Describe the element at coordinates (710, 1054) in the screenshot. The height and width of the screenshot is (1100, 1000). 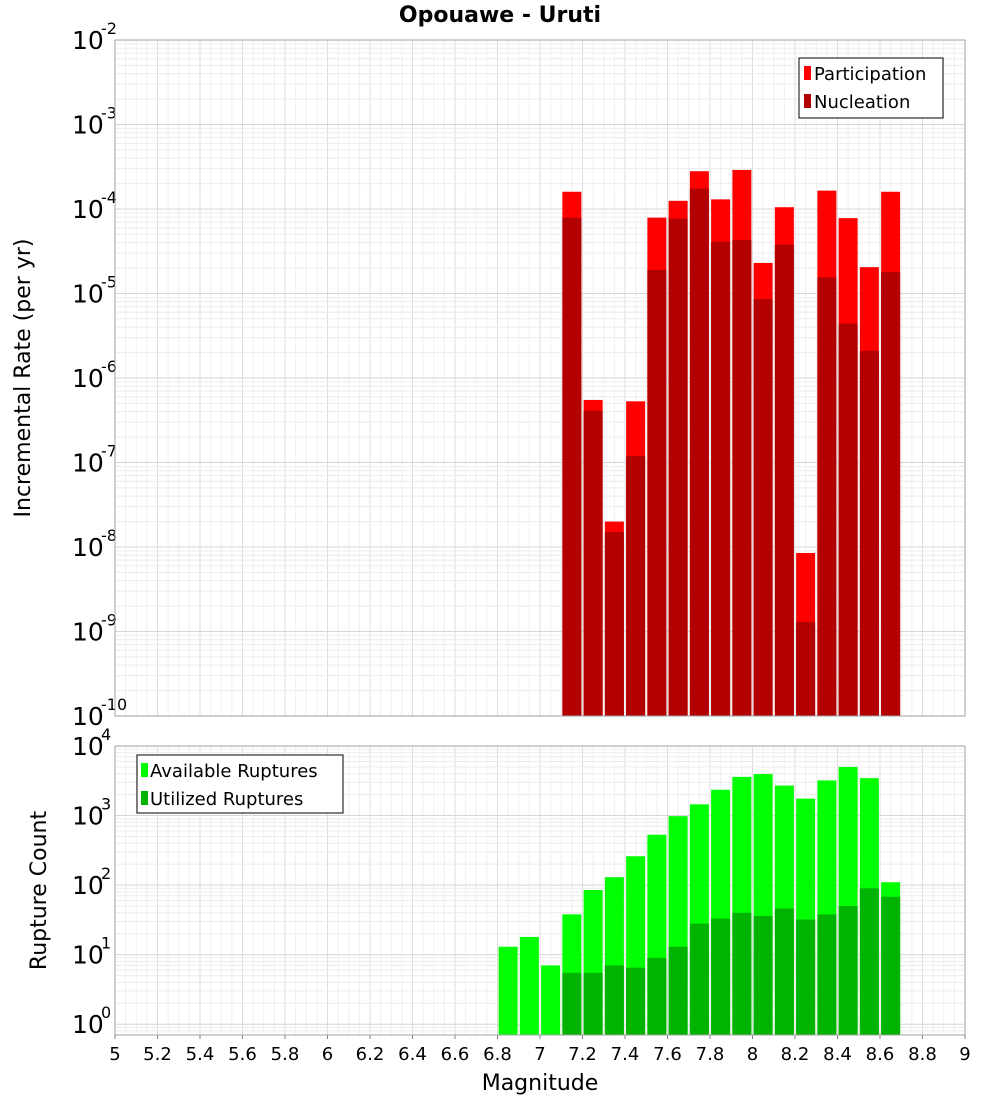
I see `x-tick-label: 7.8` at that location.